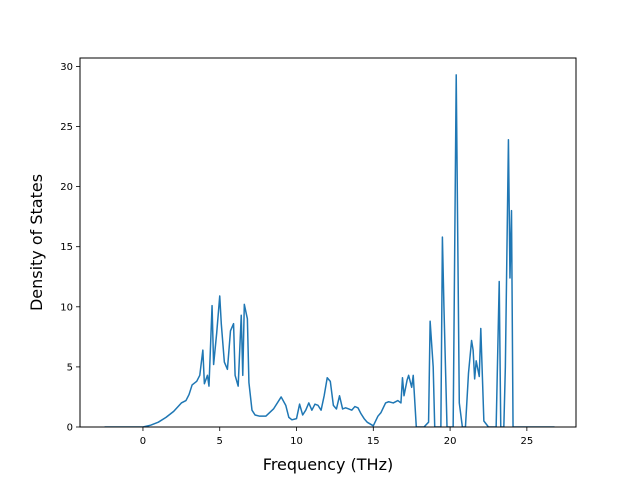 The image size is (640, 480). Describe the element at coordinates (66, 67) in the screenshot. I see `y-tick-label: 30` at that location.